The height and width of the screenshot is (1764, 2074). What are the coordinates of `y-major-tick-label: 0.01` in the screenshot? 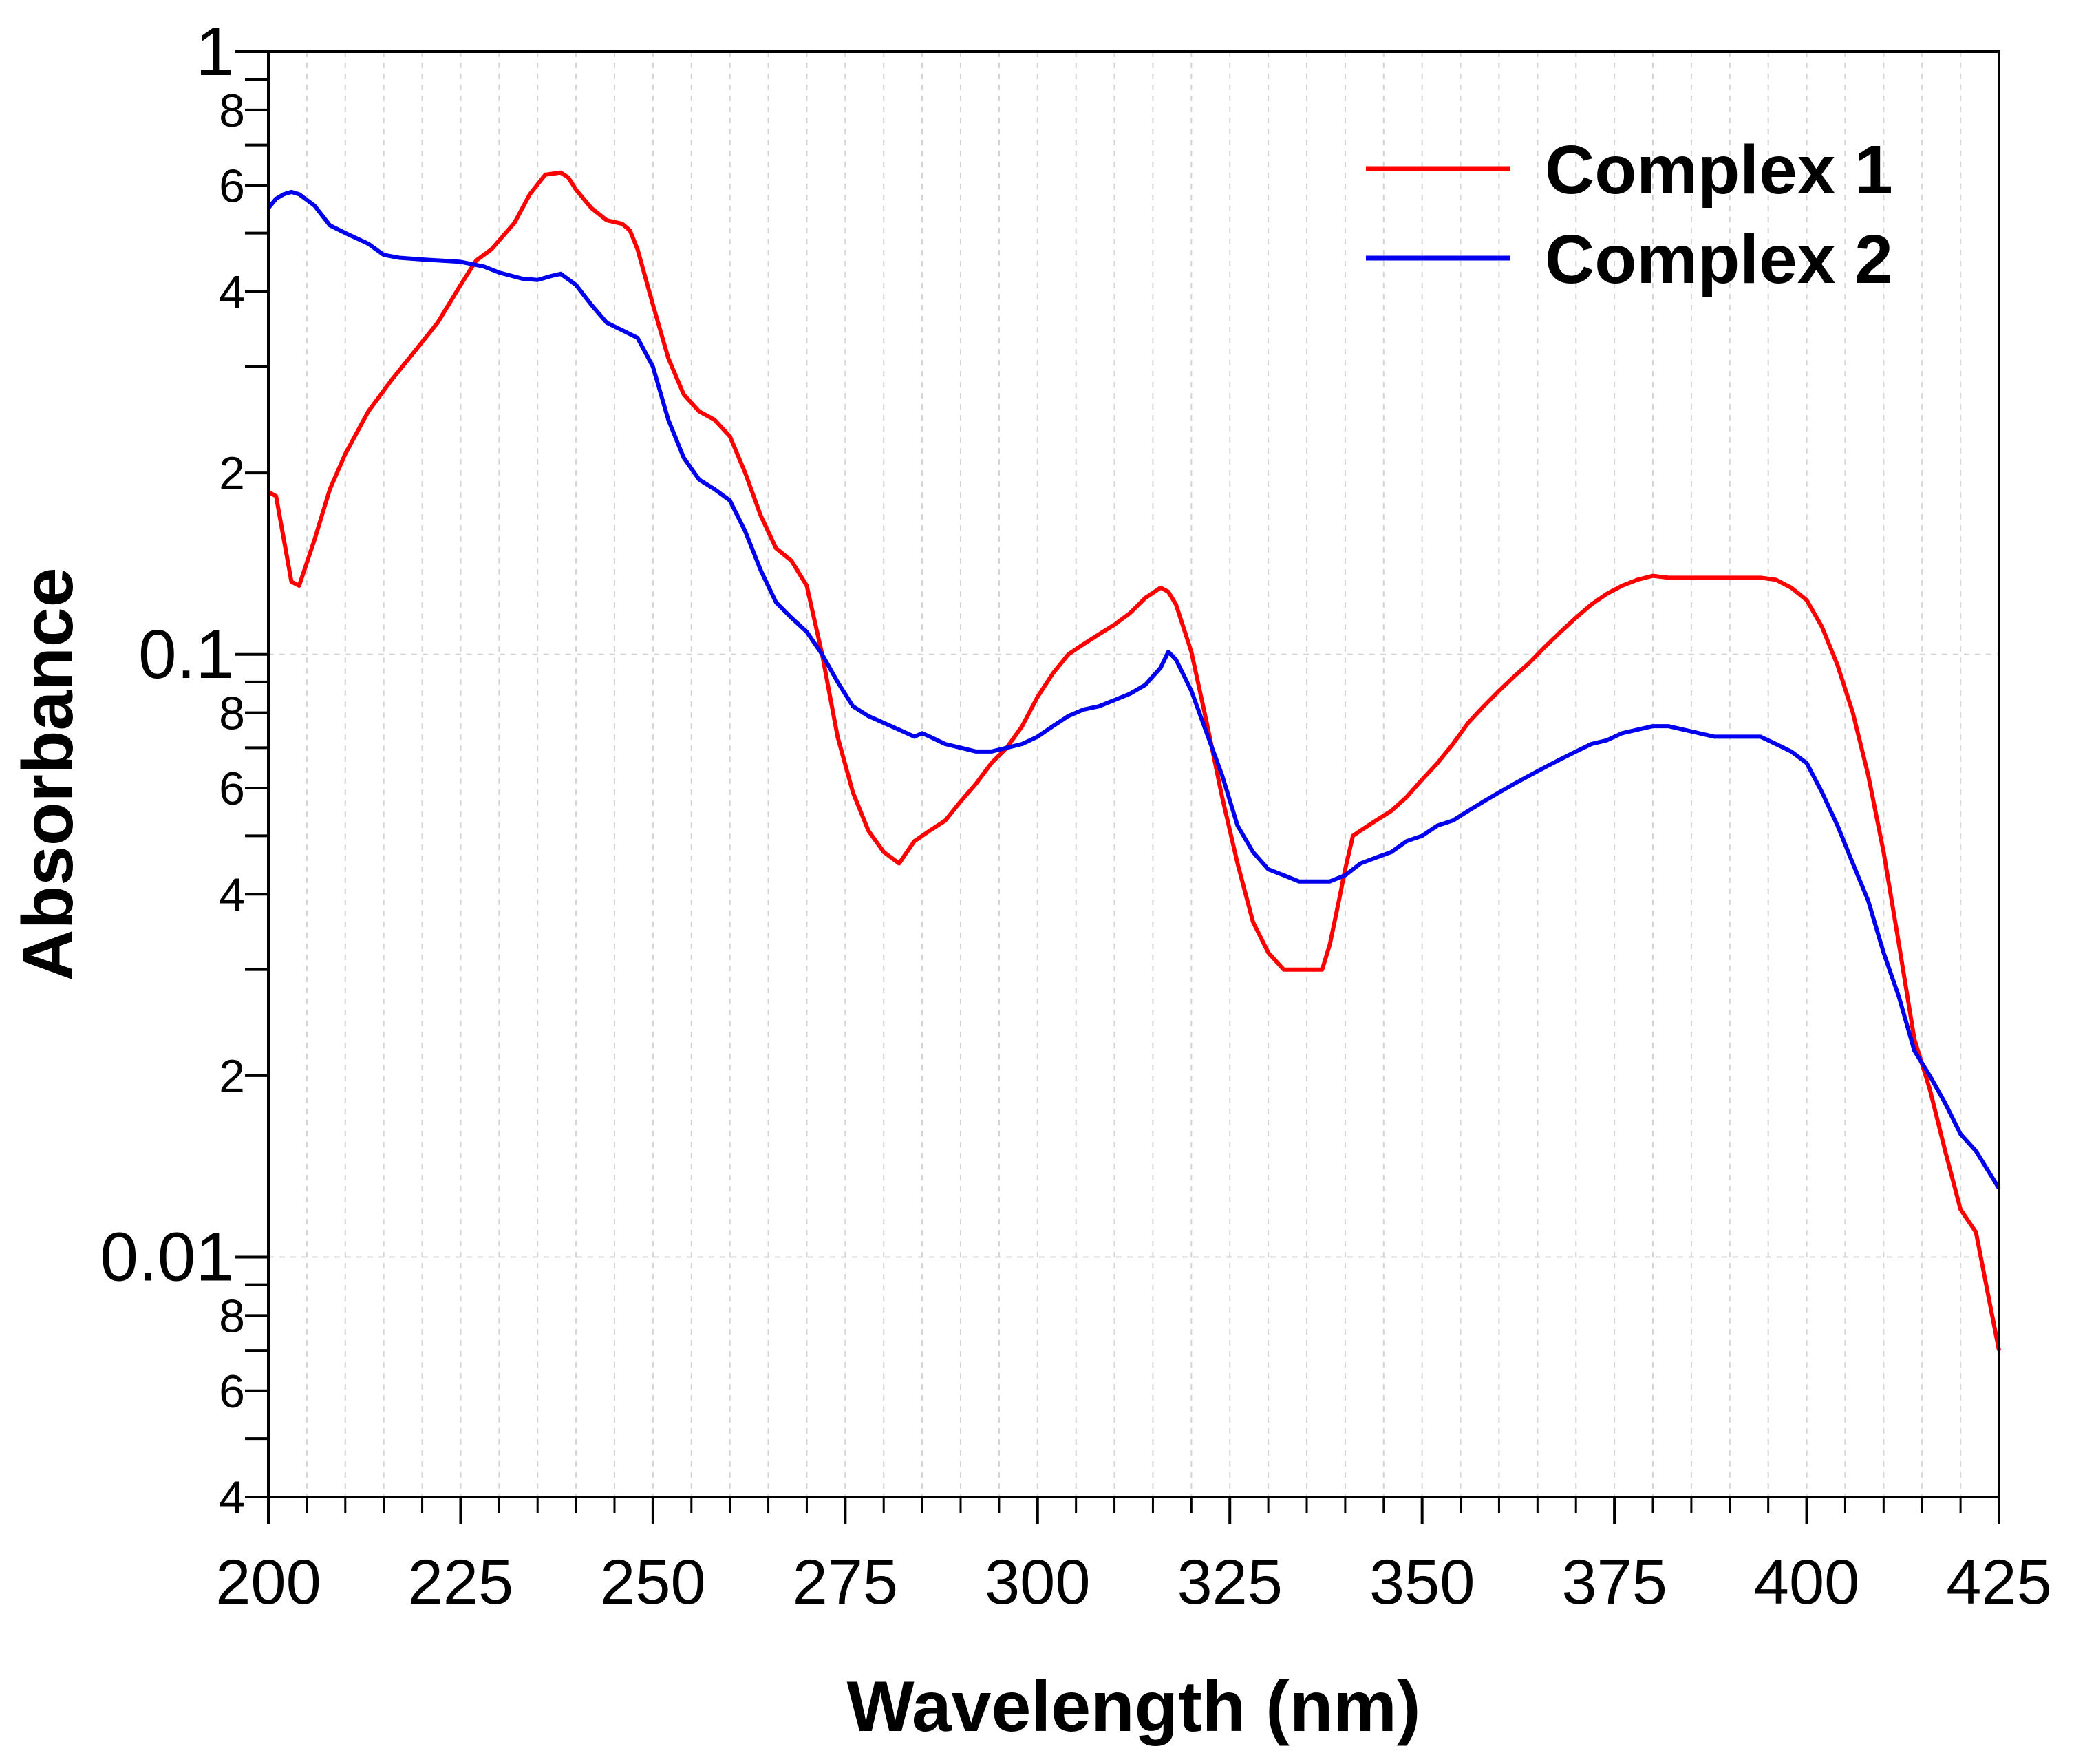 It's located at (167, 1257).